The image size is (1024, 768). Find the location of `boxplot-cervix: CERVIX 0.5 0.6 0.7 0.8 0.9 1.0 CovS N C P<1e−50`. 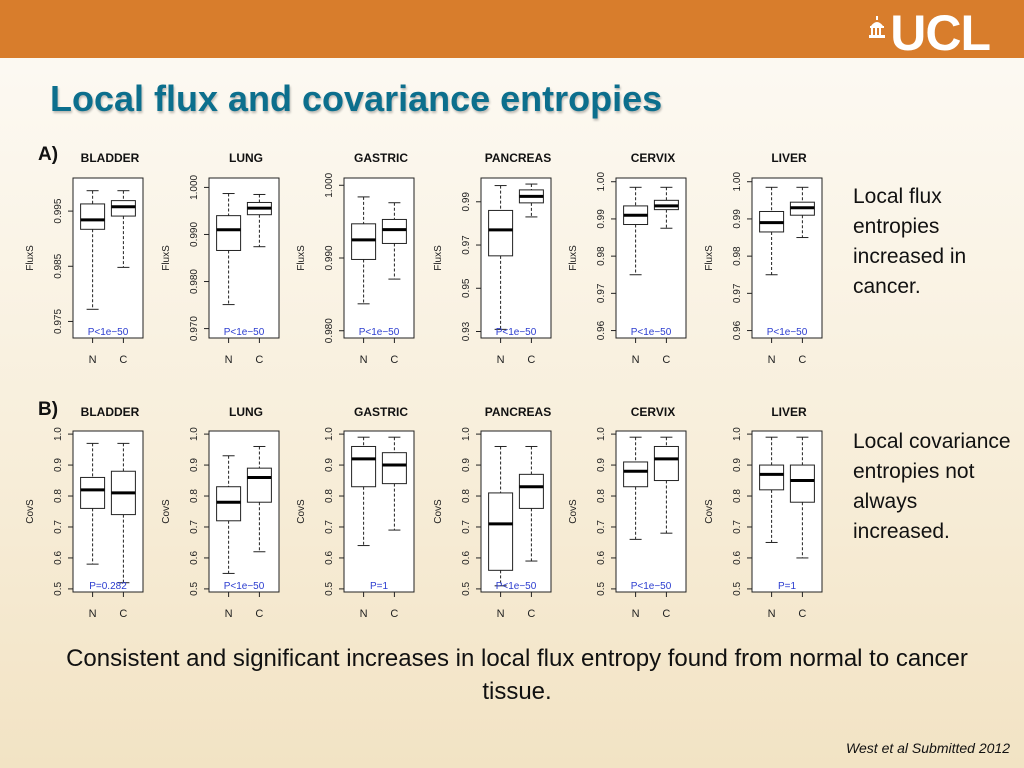

boxplot-cervix: CERVIX 0.5 0.6 0.7 0.8 0.9 1.0 CovS N C P<1e−50 is located at coordinates (627, 512).